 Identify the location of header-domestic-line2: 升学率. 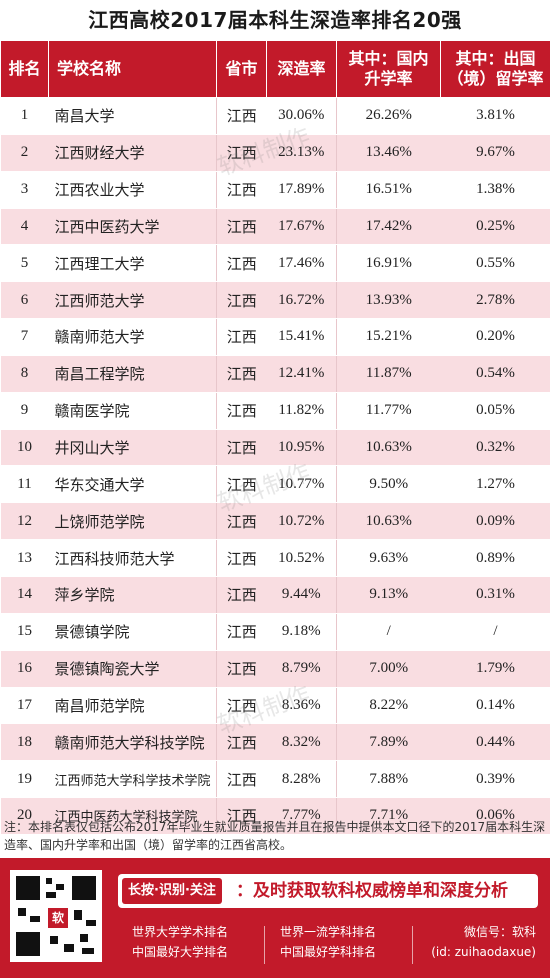
(388, 78).